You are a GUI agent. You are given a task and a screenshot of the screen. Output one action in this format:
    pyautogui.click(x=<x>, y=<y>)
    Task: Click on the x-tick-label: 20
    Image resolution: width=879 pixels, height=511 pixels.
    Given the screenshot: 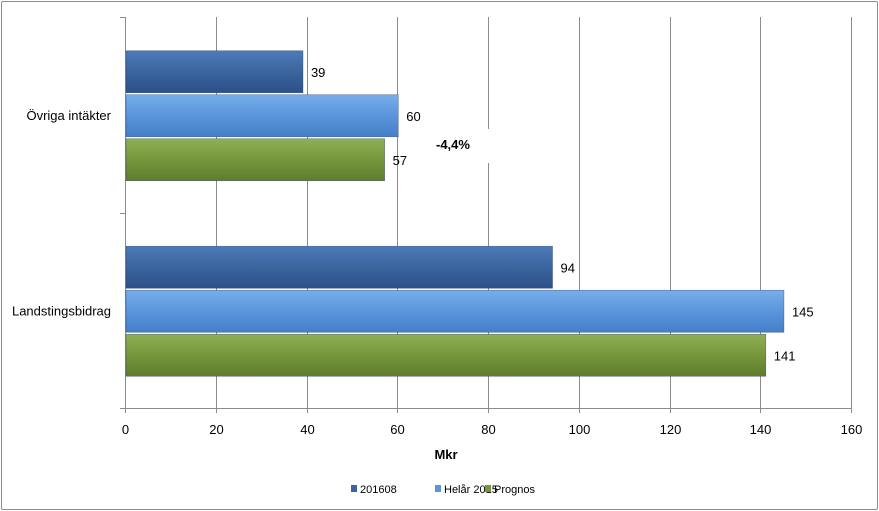 What is the action you would take?
    pyautogui.click(x=216, y=429)
    